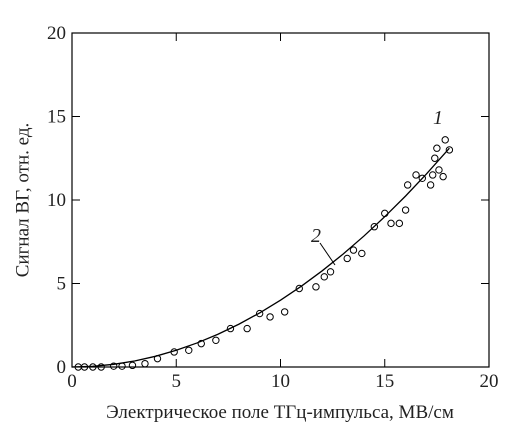 The width and height of the screenshot is (519, 439). Describe the element at coordinates (327, 254) in the screenshot. I see `leader-line` at that location.